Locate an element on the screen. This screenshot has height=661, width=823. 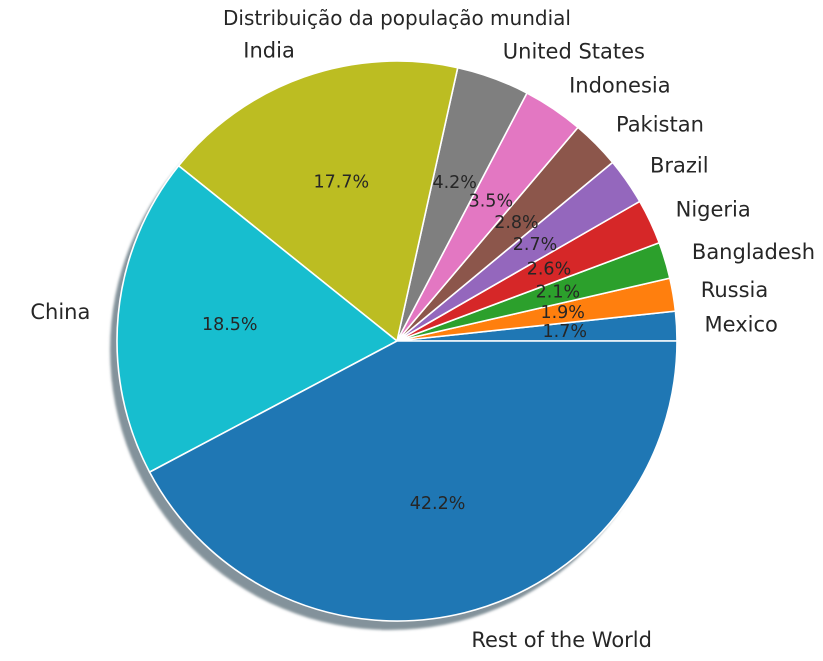
percent-label-indonesia: 3.5% is located at coordinates (491, 202).